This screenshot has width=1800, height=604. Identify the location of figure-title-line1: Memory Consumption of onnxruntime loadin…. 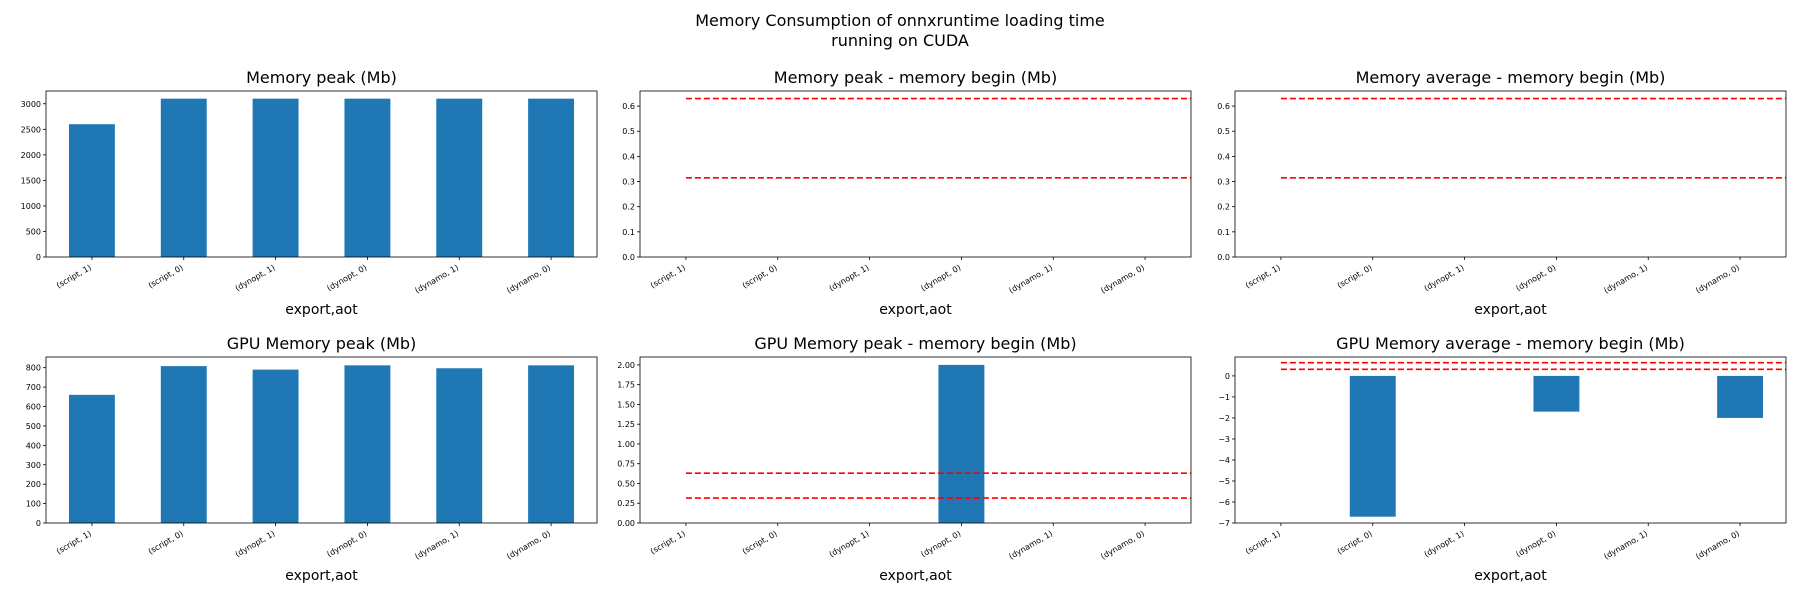
(900, 20).